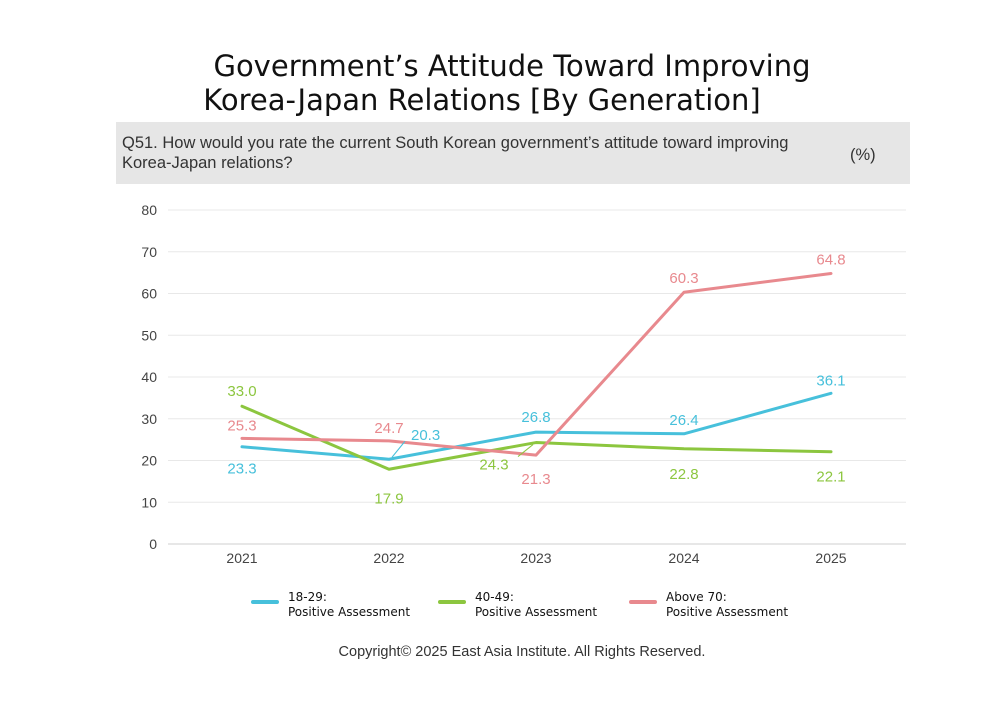 This screenshot has height=720, width=984. Describe the element at coordinates (830, 380) in the screenshot. I see `data-label-18-29-2025: 36.1` at that location.